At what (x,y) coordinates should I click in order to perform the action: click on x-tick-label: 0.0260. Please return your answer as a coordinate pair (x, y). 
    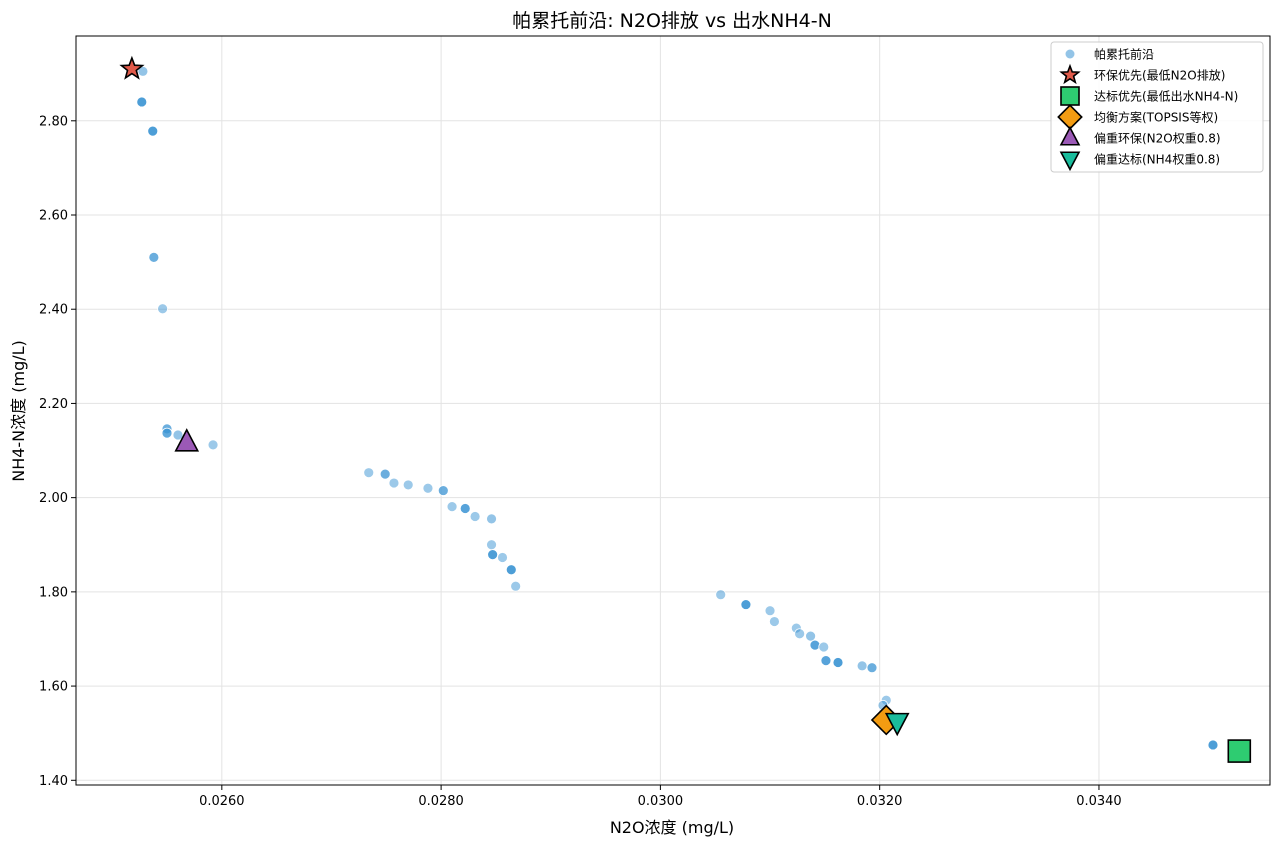
    Looking at the image, I should click on (222, 801).